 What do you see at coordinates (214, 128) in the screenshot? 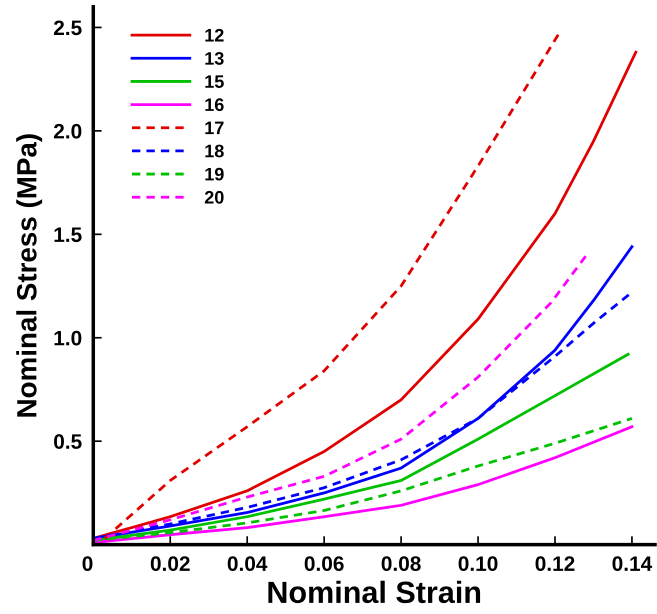
I see `legend-label: 17` at bounding box center [214, 128].